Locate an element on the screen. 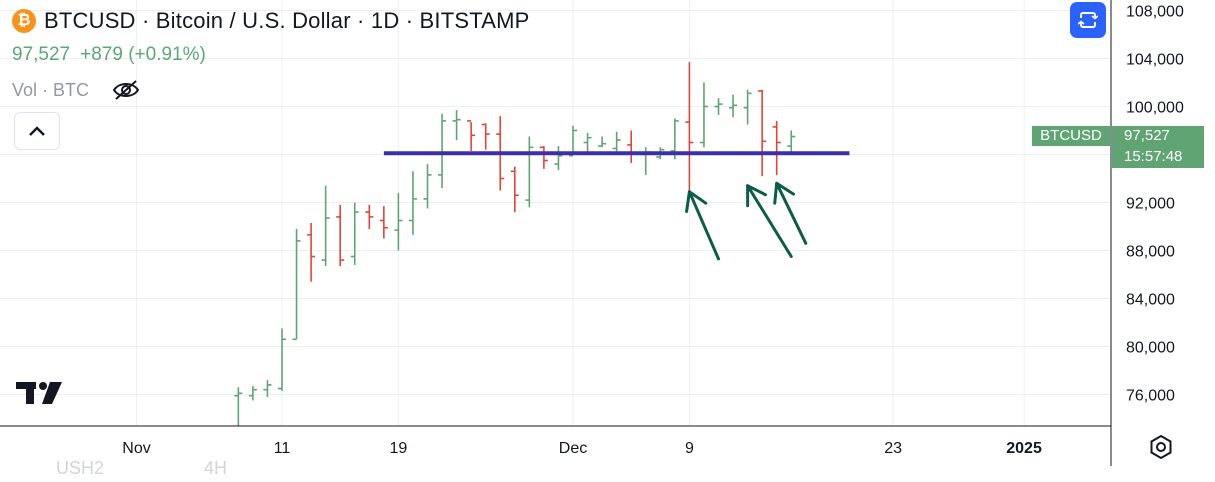  chart-annotations is located at coordinates (616, 206).